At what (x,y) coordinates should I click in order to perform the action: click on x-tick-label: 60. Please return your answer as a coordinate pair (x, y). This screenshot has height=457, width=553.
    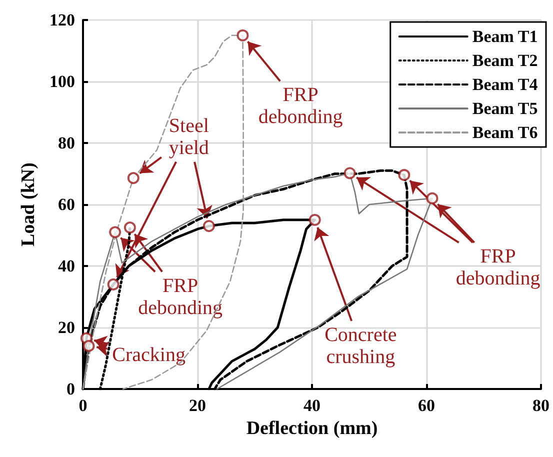
    Looking at the image, I should click on (426, 405).